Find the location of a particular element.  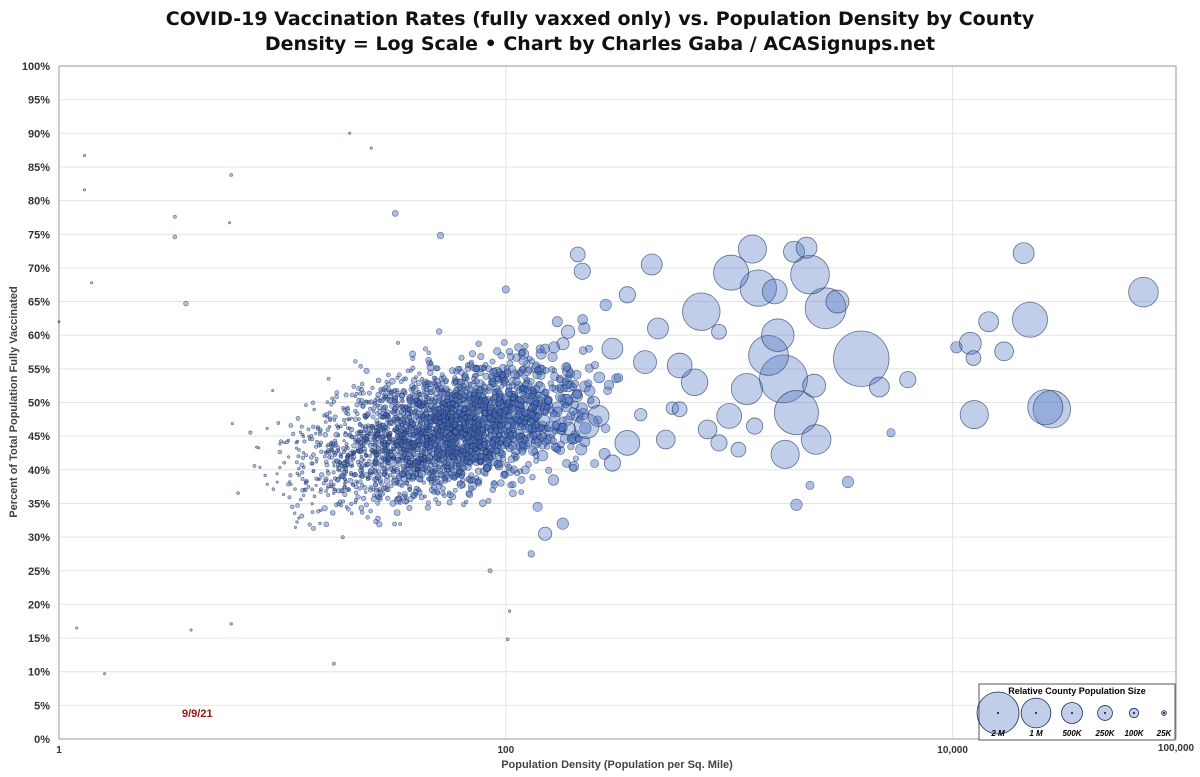

legend-label: 100K is located at coordinates (1134, 733).